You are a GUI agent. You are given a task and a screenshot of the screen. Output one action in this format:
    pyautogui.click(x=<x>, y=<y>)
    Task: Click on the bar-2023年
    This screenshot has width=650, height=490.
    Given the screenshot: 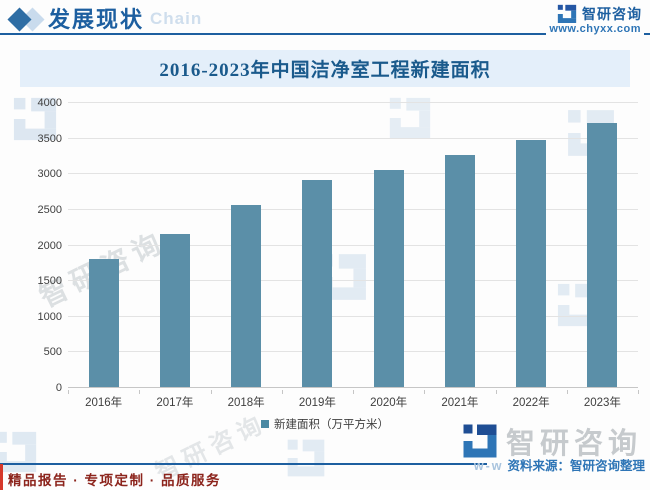 What is the action you would take?
    pyautogui.click(x=602, y=255)
    